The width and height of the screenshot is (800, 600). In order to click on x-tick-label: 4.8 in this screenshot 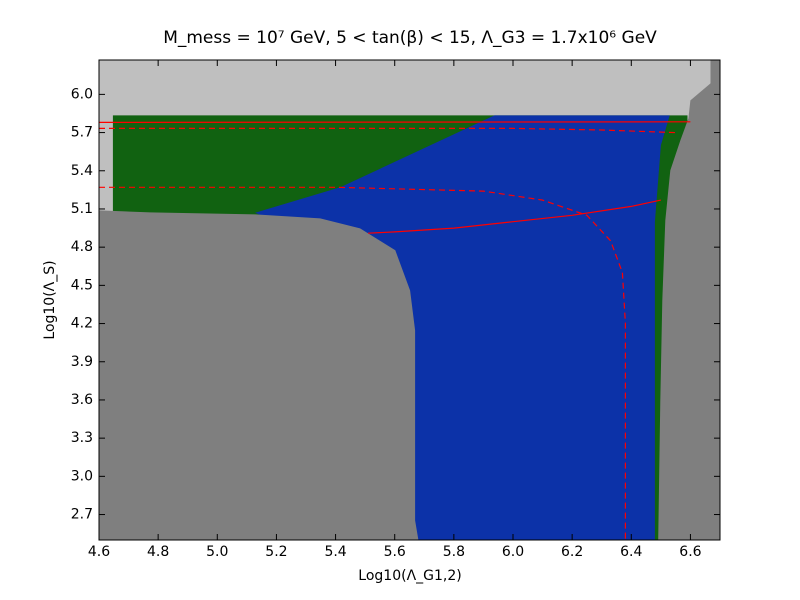, I will do `click(158, 552)`.